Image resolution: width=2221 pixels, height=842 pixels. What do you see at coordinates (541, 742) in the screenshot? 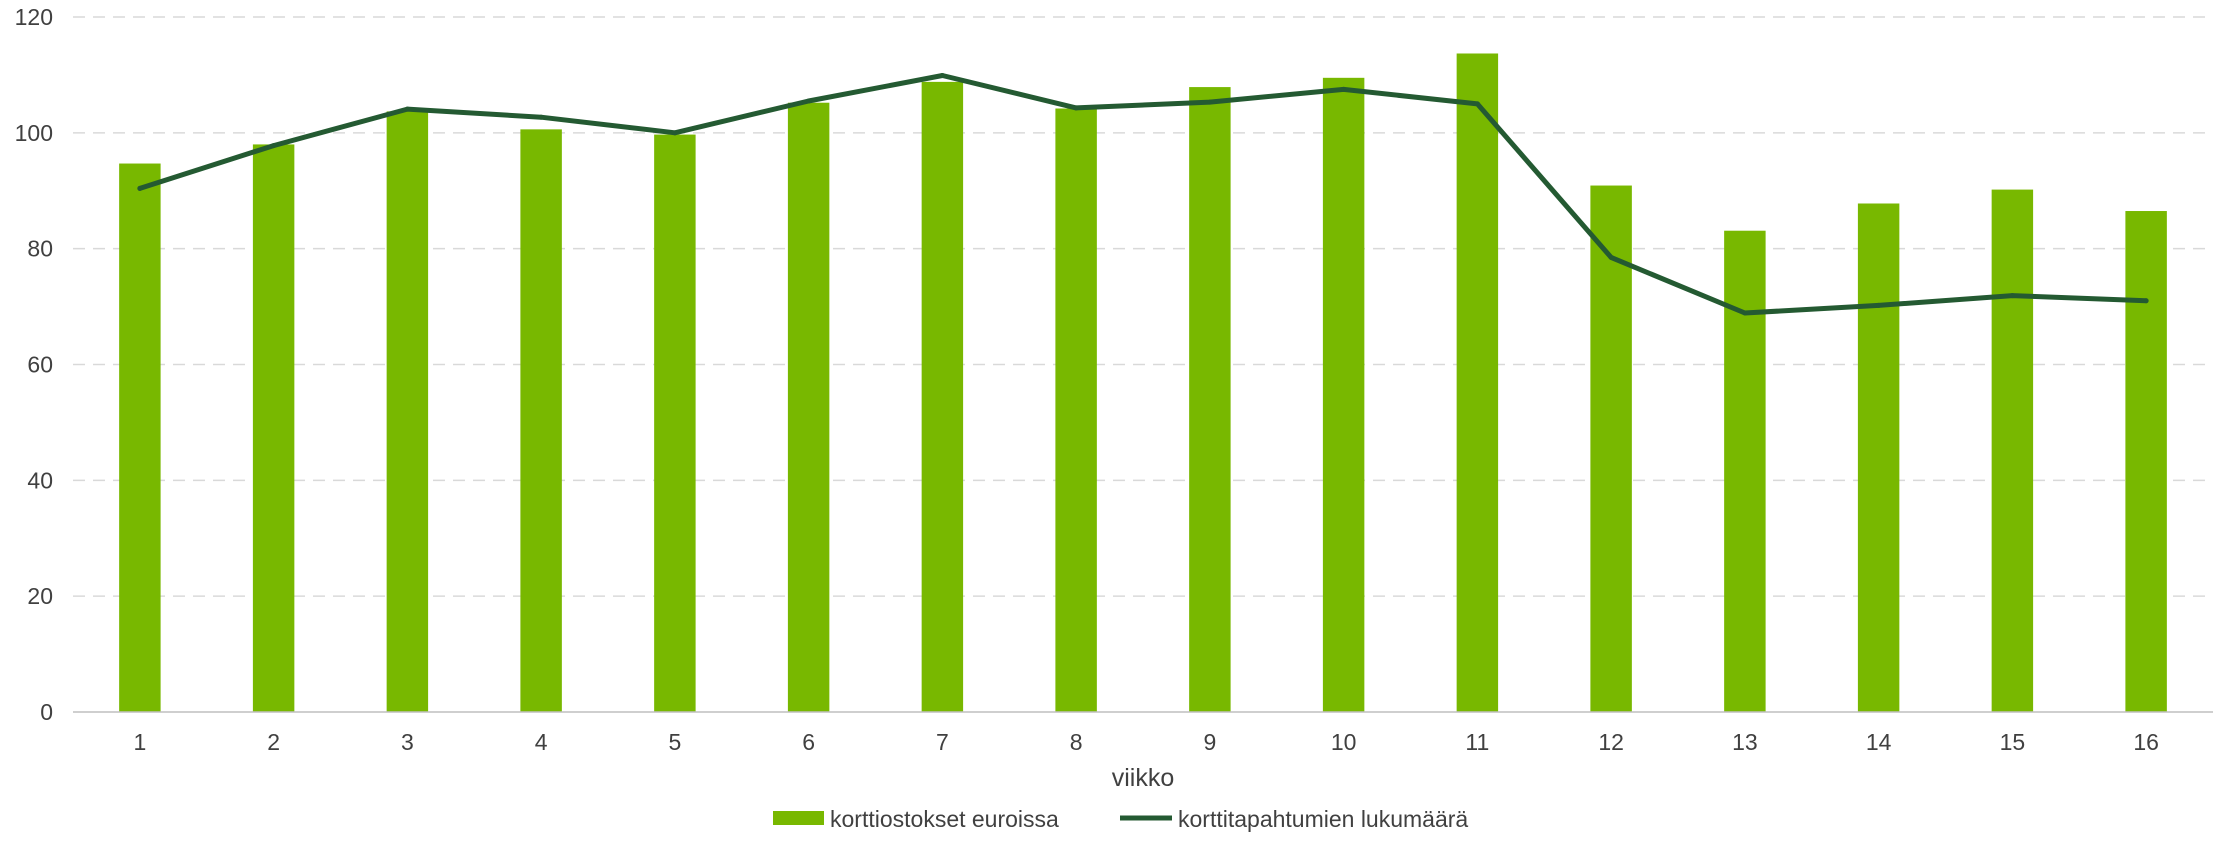
I see `x-tick-label: 4` at bounding box center [541, 742].